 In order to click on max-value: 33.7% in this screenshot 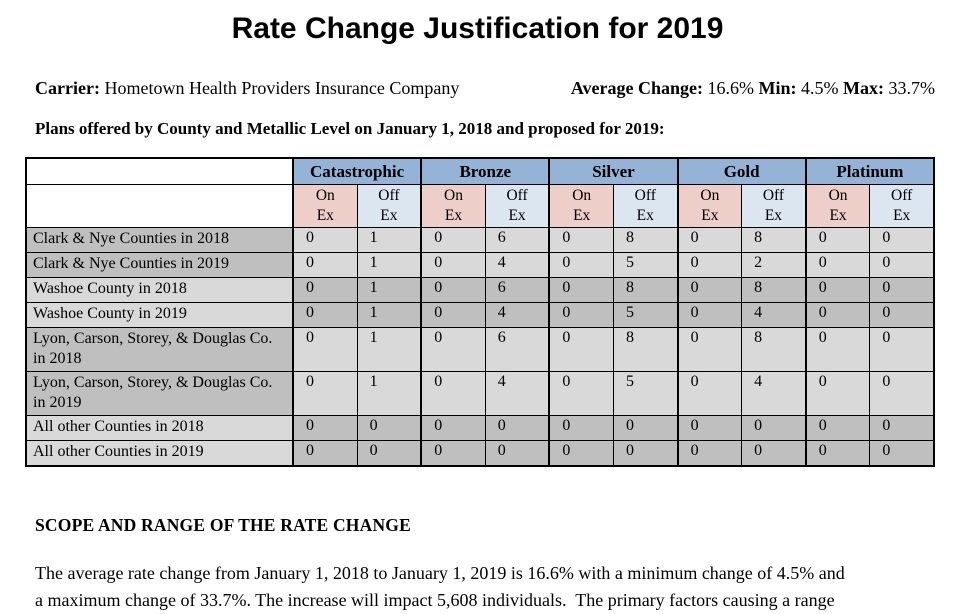, I will do `click(912, 88)`.